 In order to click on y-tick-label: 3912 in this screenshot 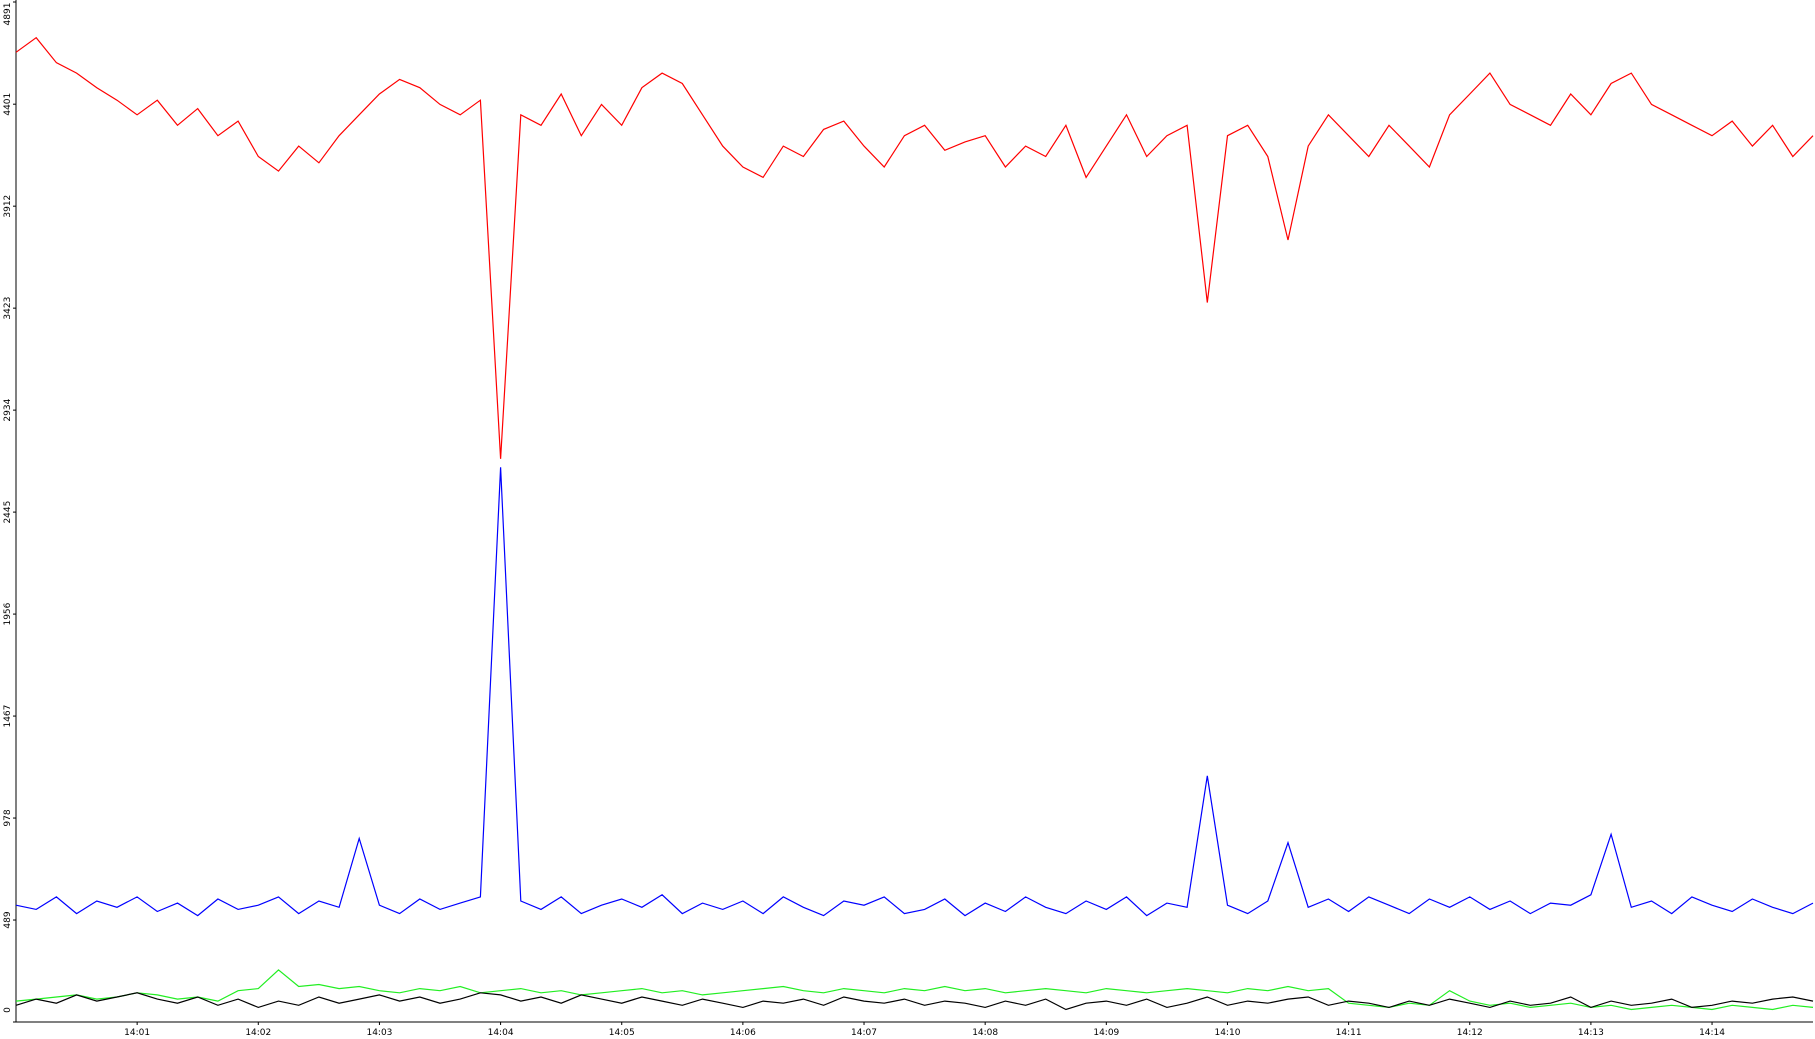, I will do `click(8, 206)`.